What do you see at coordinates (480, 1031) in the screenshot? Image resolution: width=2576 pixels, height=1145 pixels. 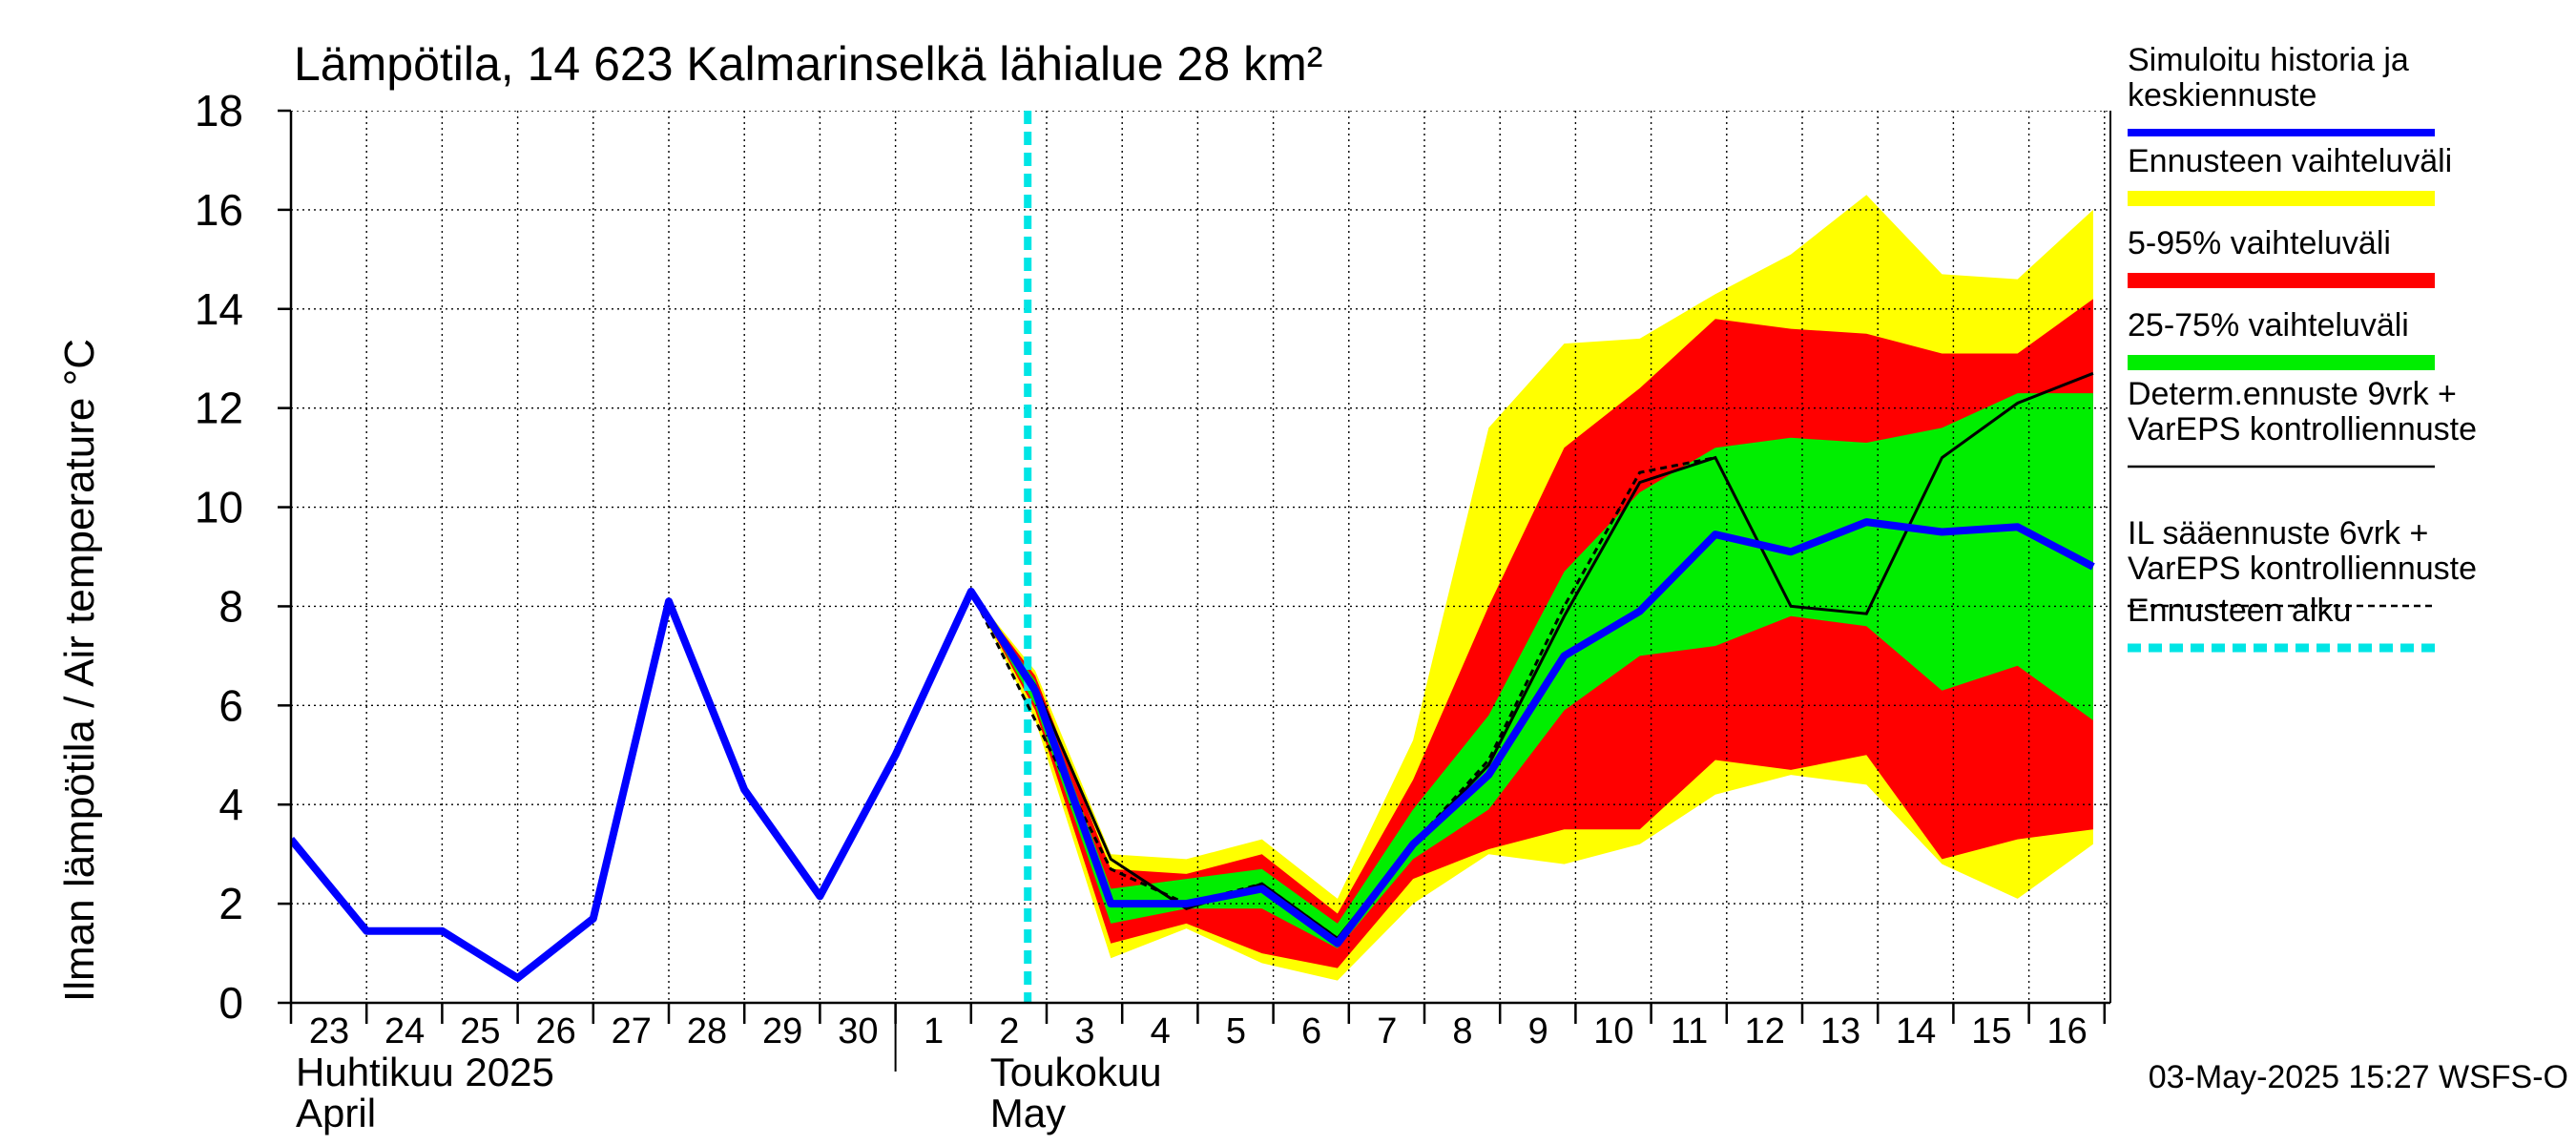 I see `x-day-label: 25` at bounding box center [480, 1031].